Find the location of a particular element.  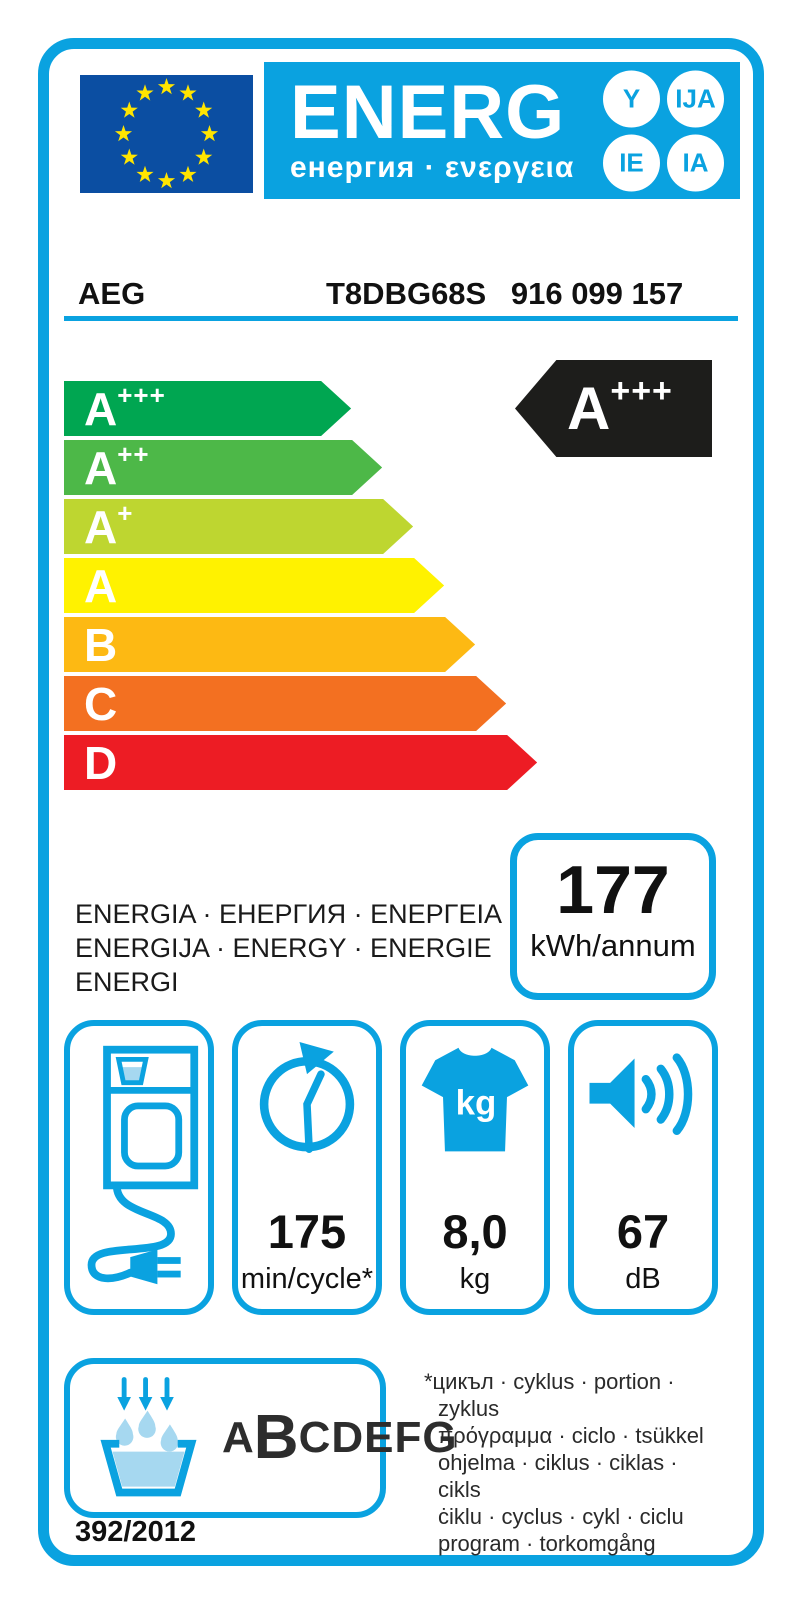

languages-line-1: ENERGIA · ЕНЕРГИЯ · ENEPΓEIA is located at coordinates (288, 914).